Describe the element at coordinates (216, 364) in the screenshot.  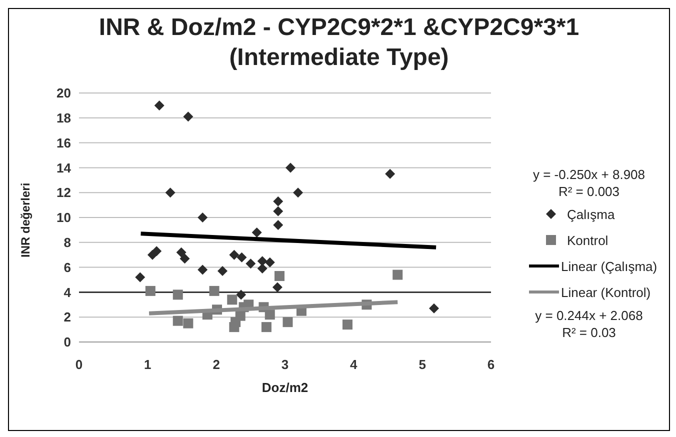
I see `x-tick-label: 2` at that location.